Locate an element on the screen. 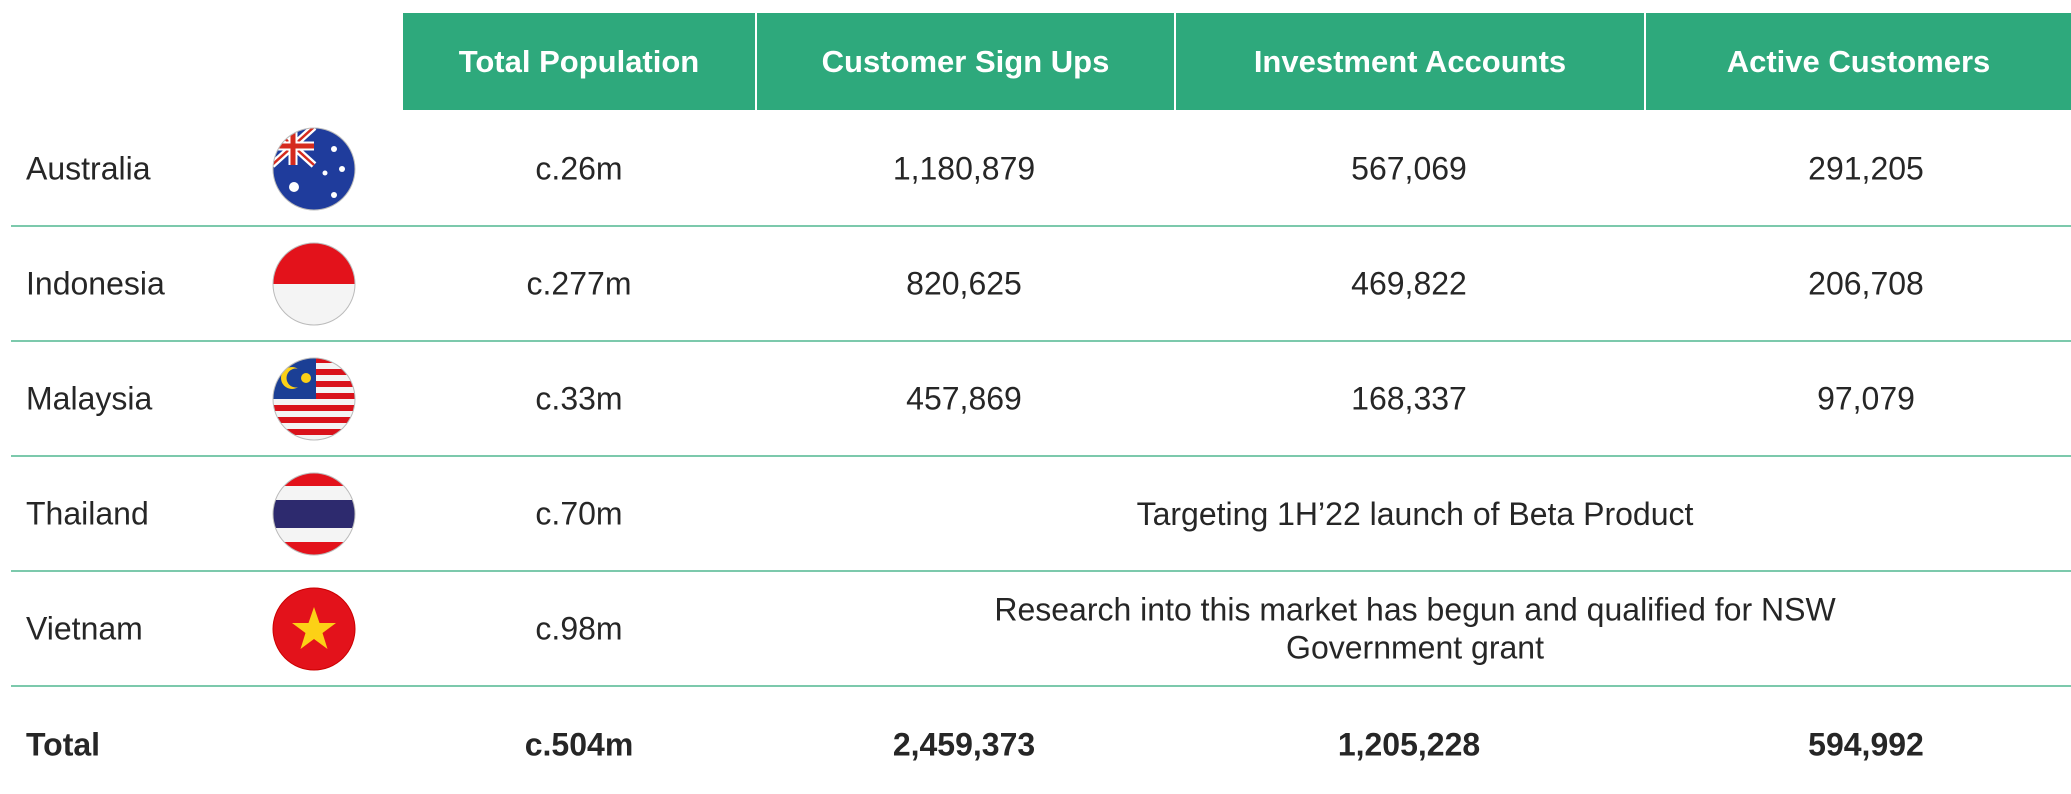  cell: 469,822 is located at coordinates (1409, 283).